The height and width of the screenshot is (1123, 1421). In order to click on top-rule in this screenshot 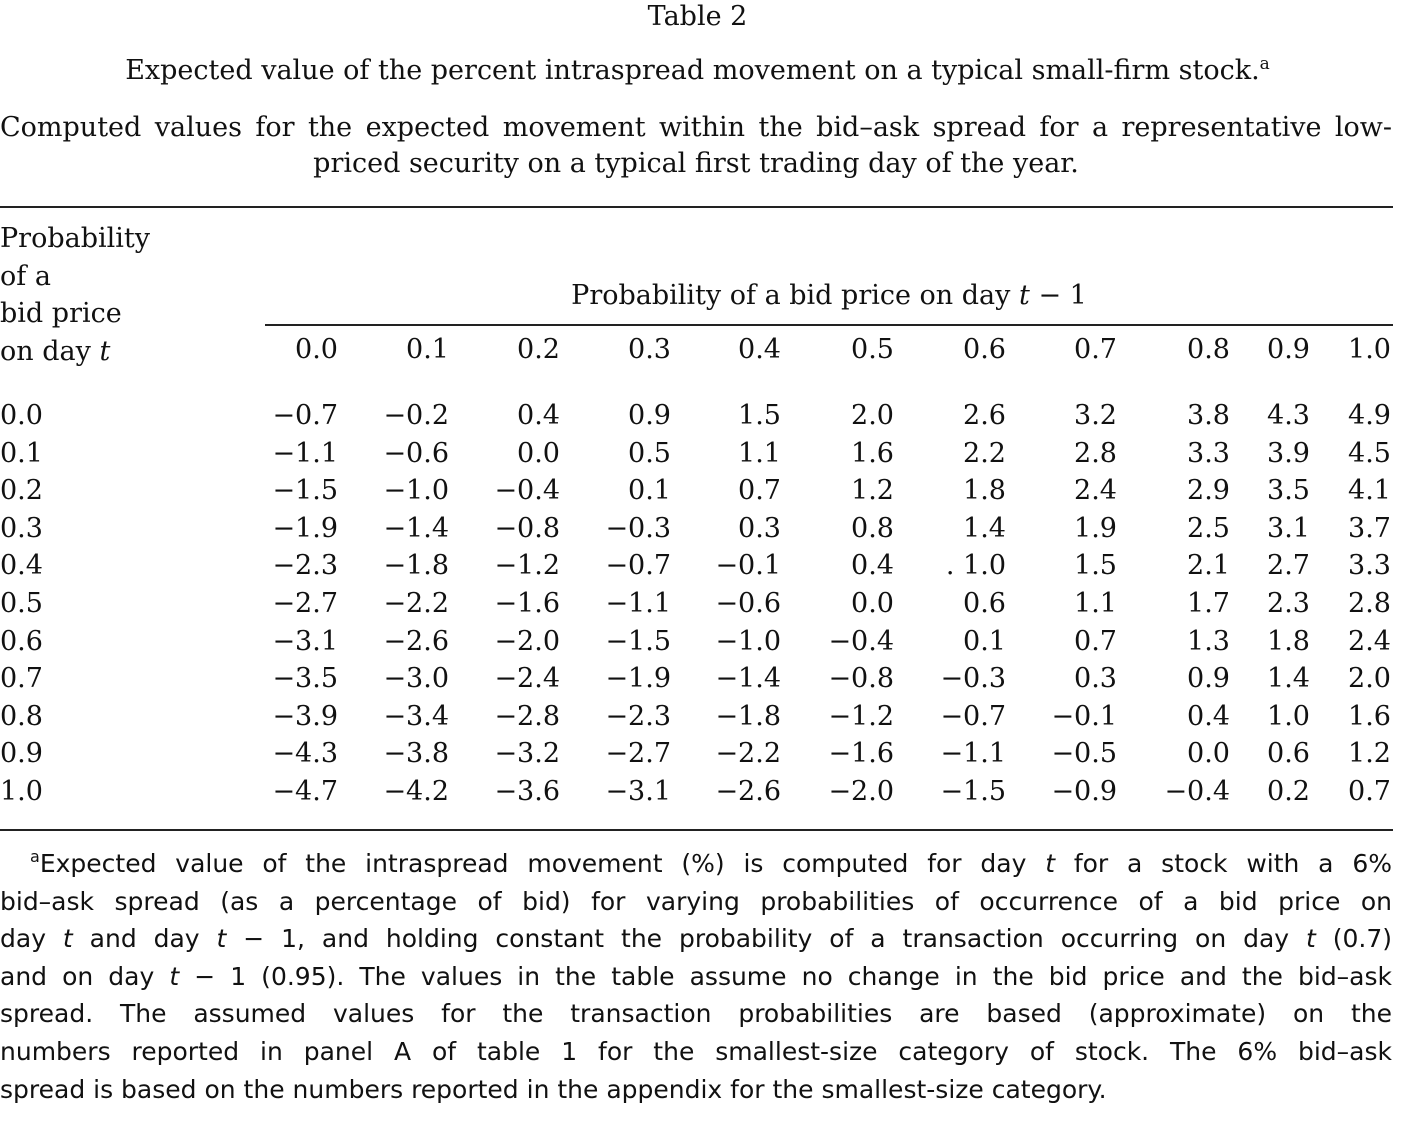, I will do `click(696, 207)`.